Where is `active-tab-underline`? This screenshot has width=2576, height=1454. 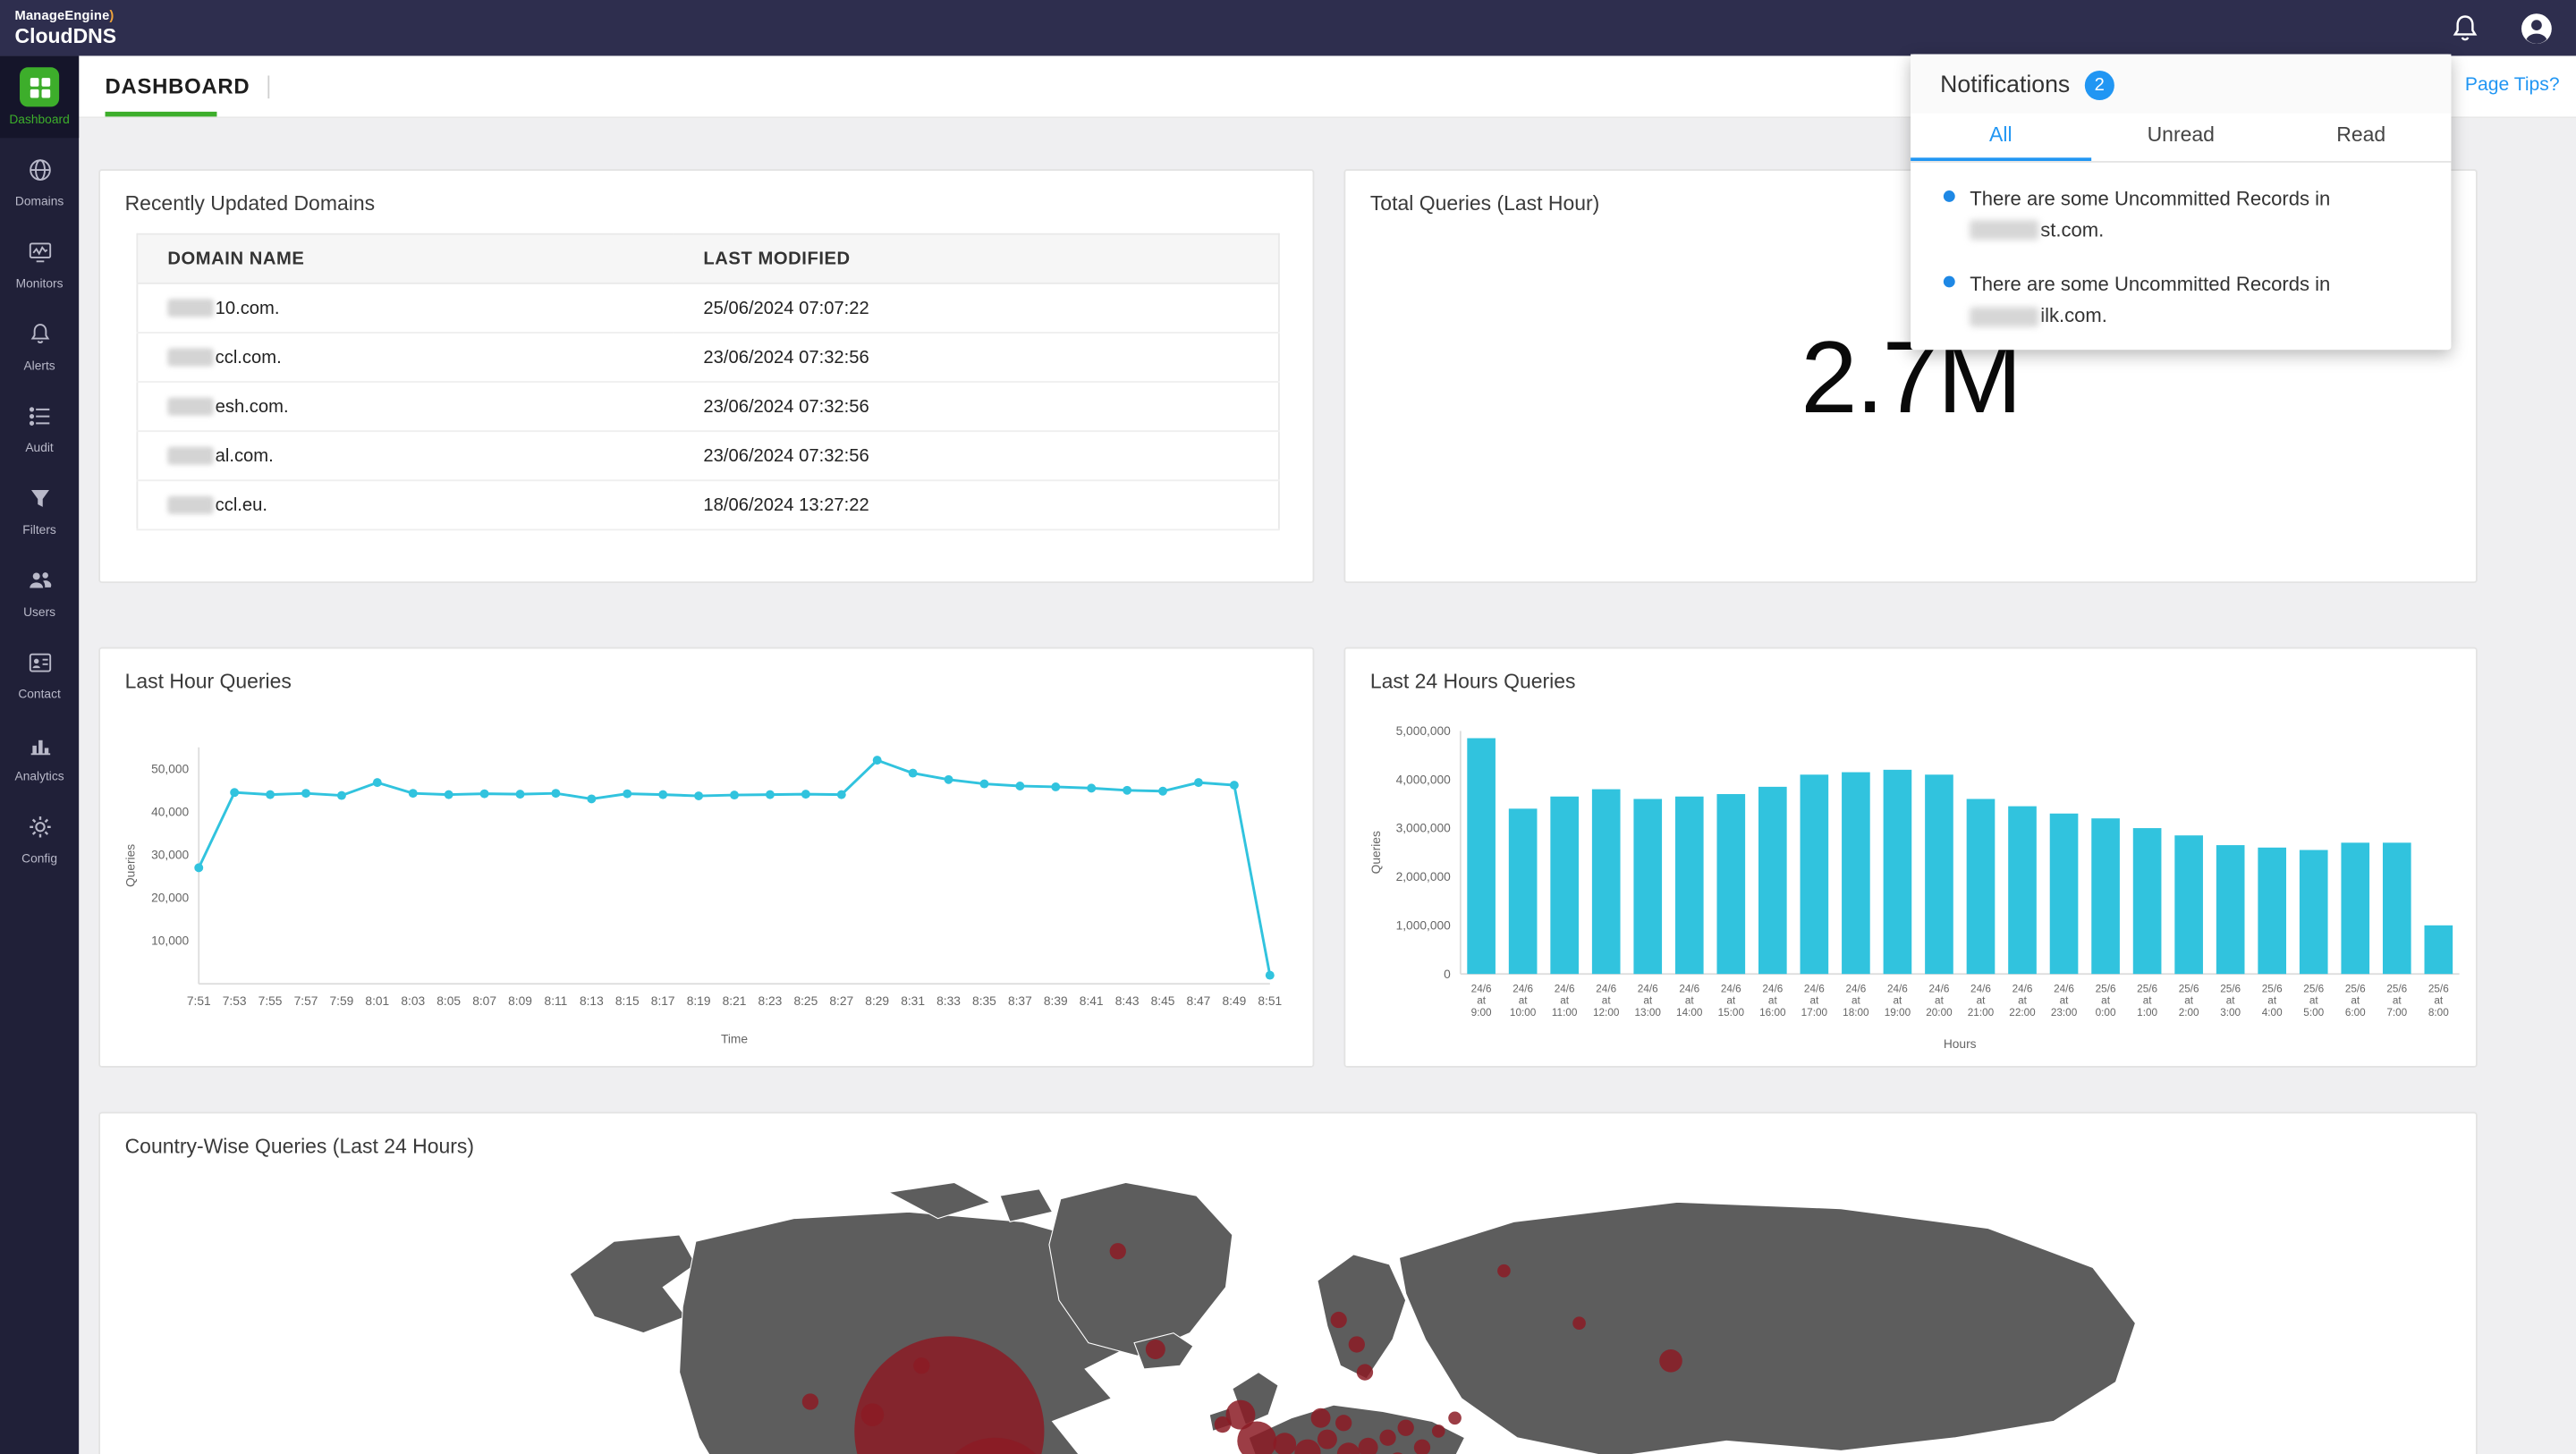 active-tab-underline is located at coordinates (161, 114).